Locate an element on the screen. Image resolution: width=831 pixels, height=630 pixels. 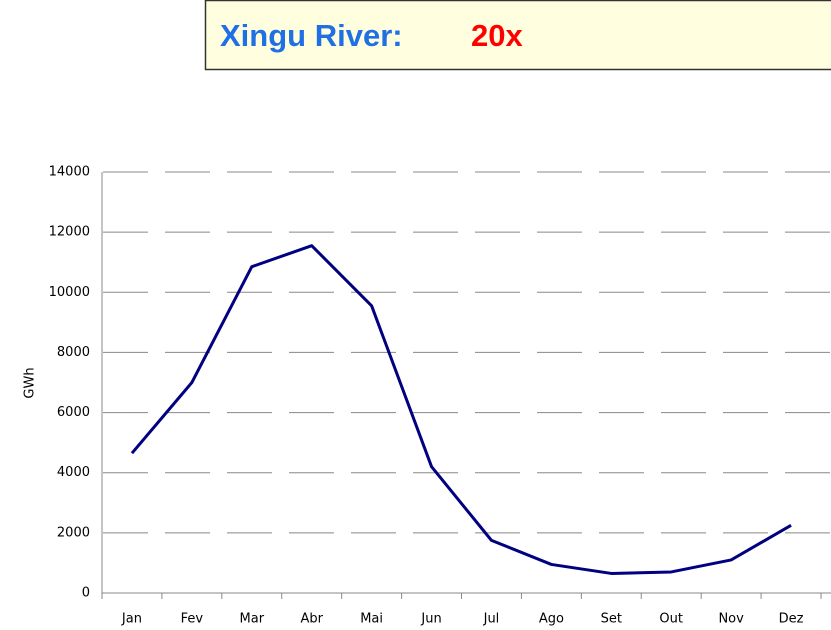
y-axis-label: GWh is located at coordinates (30, 382).